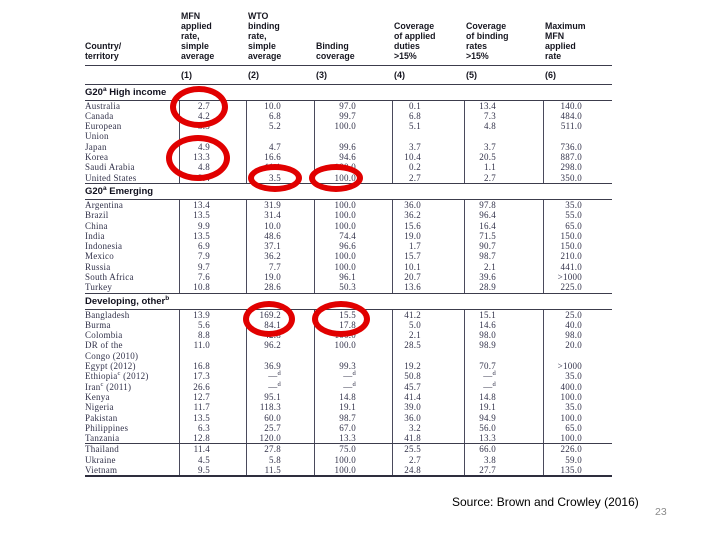 This screenshot has width=720, height=540. Describe the element at coordinates (212, 438) in the screenshot. I see `value-cell: 12.8` at that location.